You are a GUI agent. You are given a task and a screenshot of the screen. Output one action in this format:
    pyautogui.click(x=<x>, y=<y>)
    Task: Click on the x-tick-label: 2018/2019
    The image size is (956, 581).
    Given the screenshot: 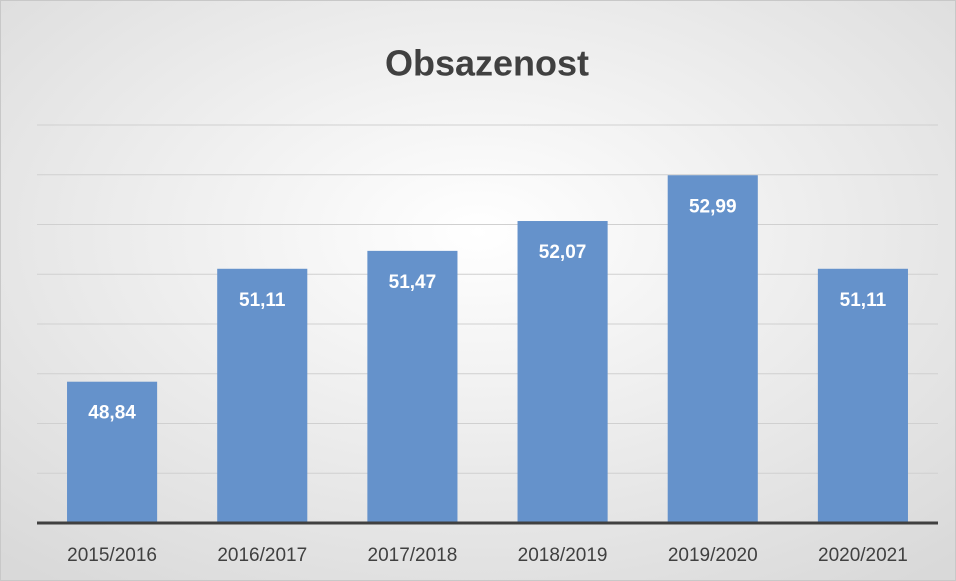 What is the action you would take?
    pyautogui.click(x=563, y=555)
    